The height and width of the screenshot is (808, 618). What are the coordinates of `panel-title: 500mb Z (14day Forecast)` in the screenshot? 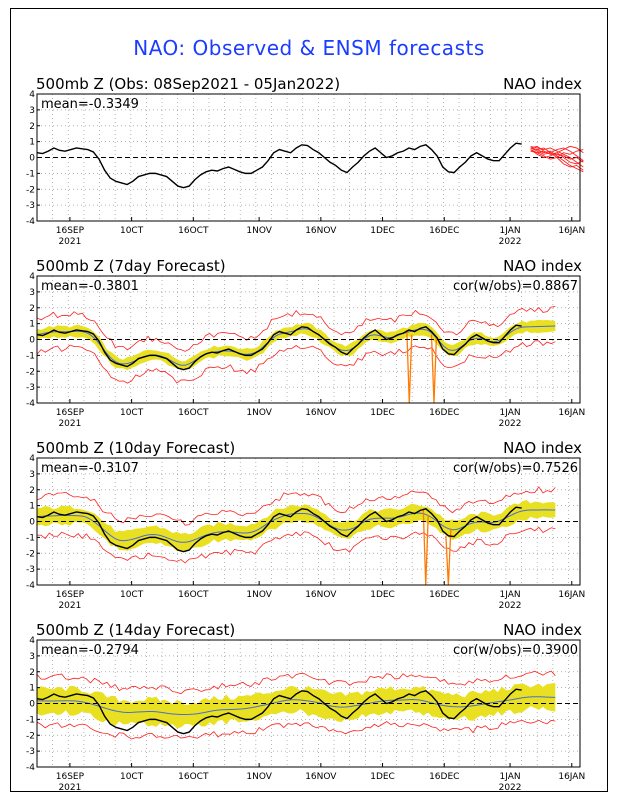 It's located at (136, 630).